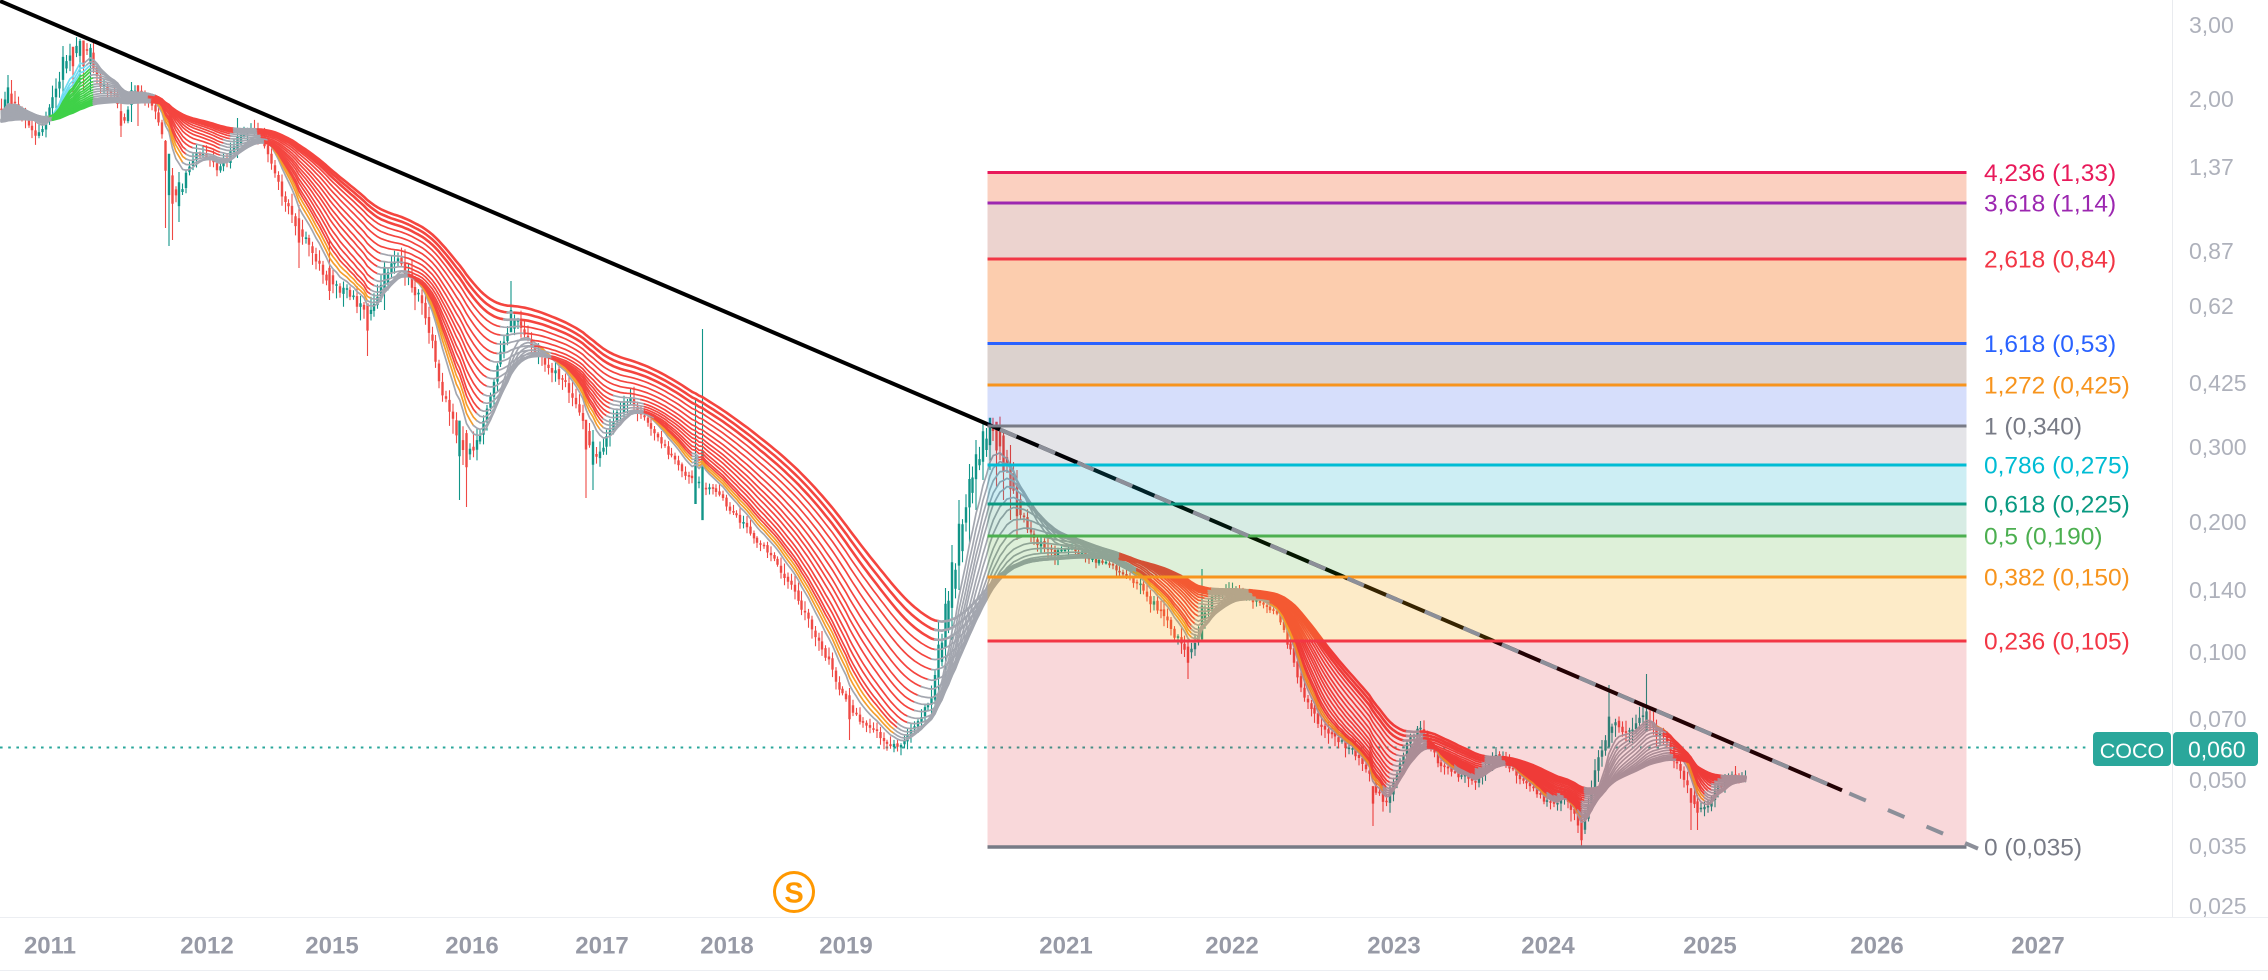 This screenshot has height=980, width=2268. Describe the element at coordinates (2057, 386) in the screenshot. I see `svg-text: 1,272 (0,425)` at that location.